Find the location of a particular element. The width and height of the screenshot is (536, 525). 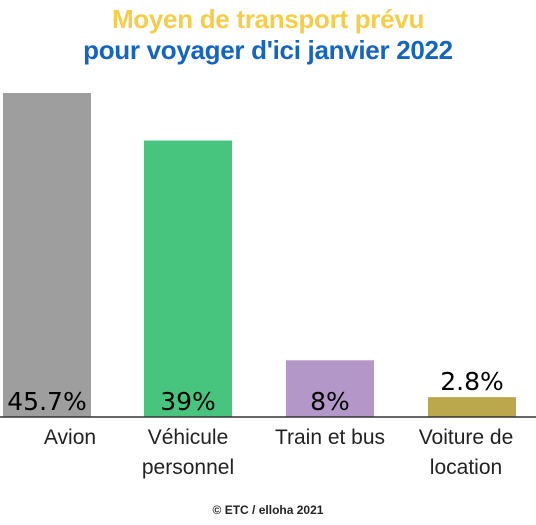

category-label-3: Train et bus is located at coordinates (330, 438).